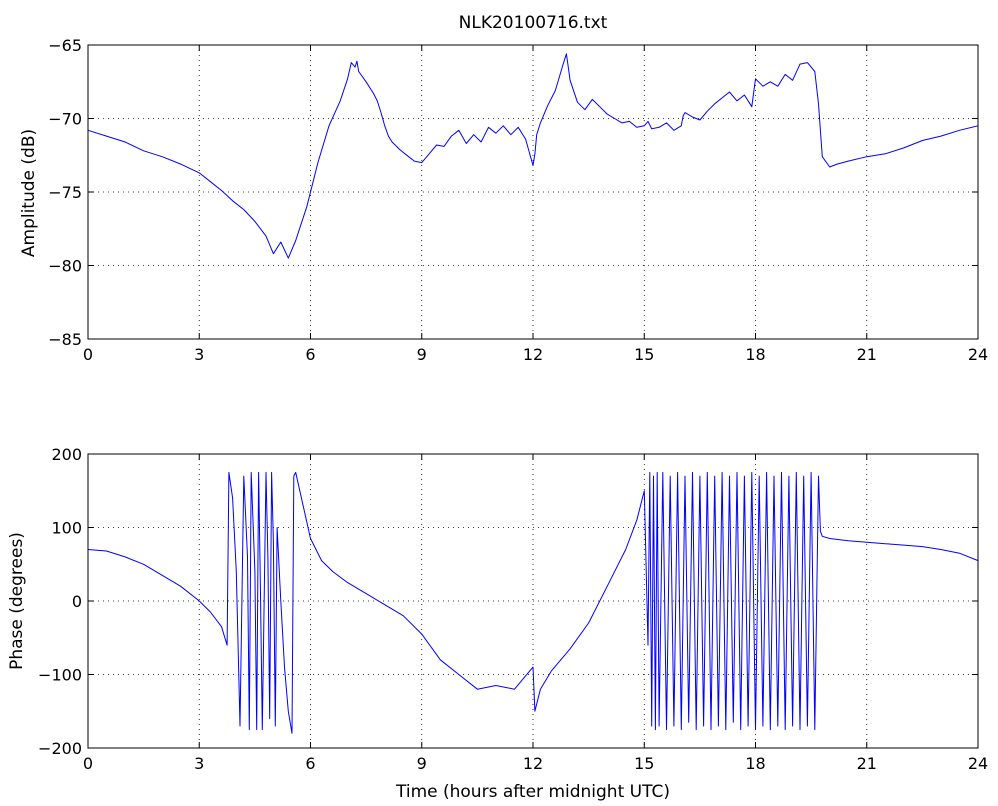 The image size is (998, 806). Describe the element at coordinates (978, 763) in the screenshot. I see `phase-x-tick-label: 24` at that location.